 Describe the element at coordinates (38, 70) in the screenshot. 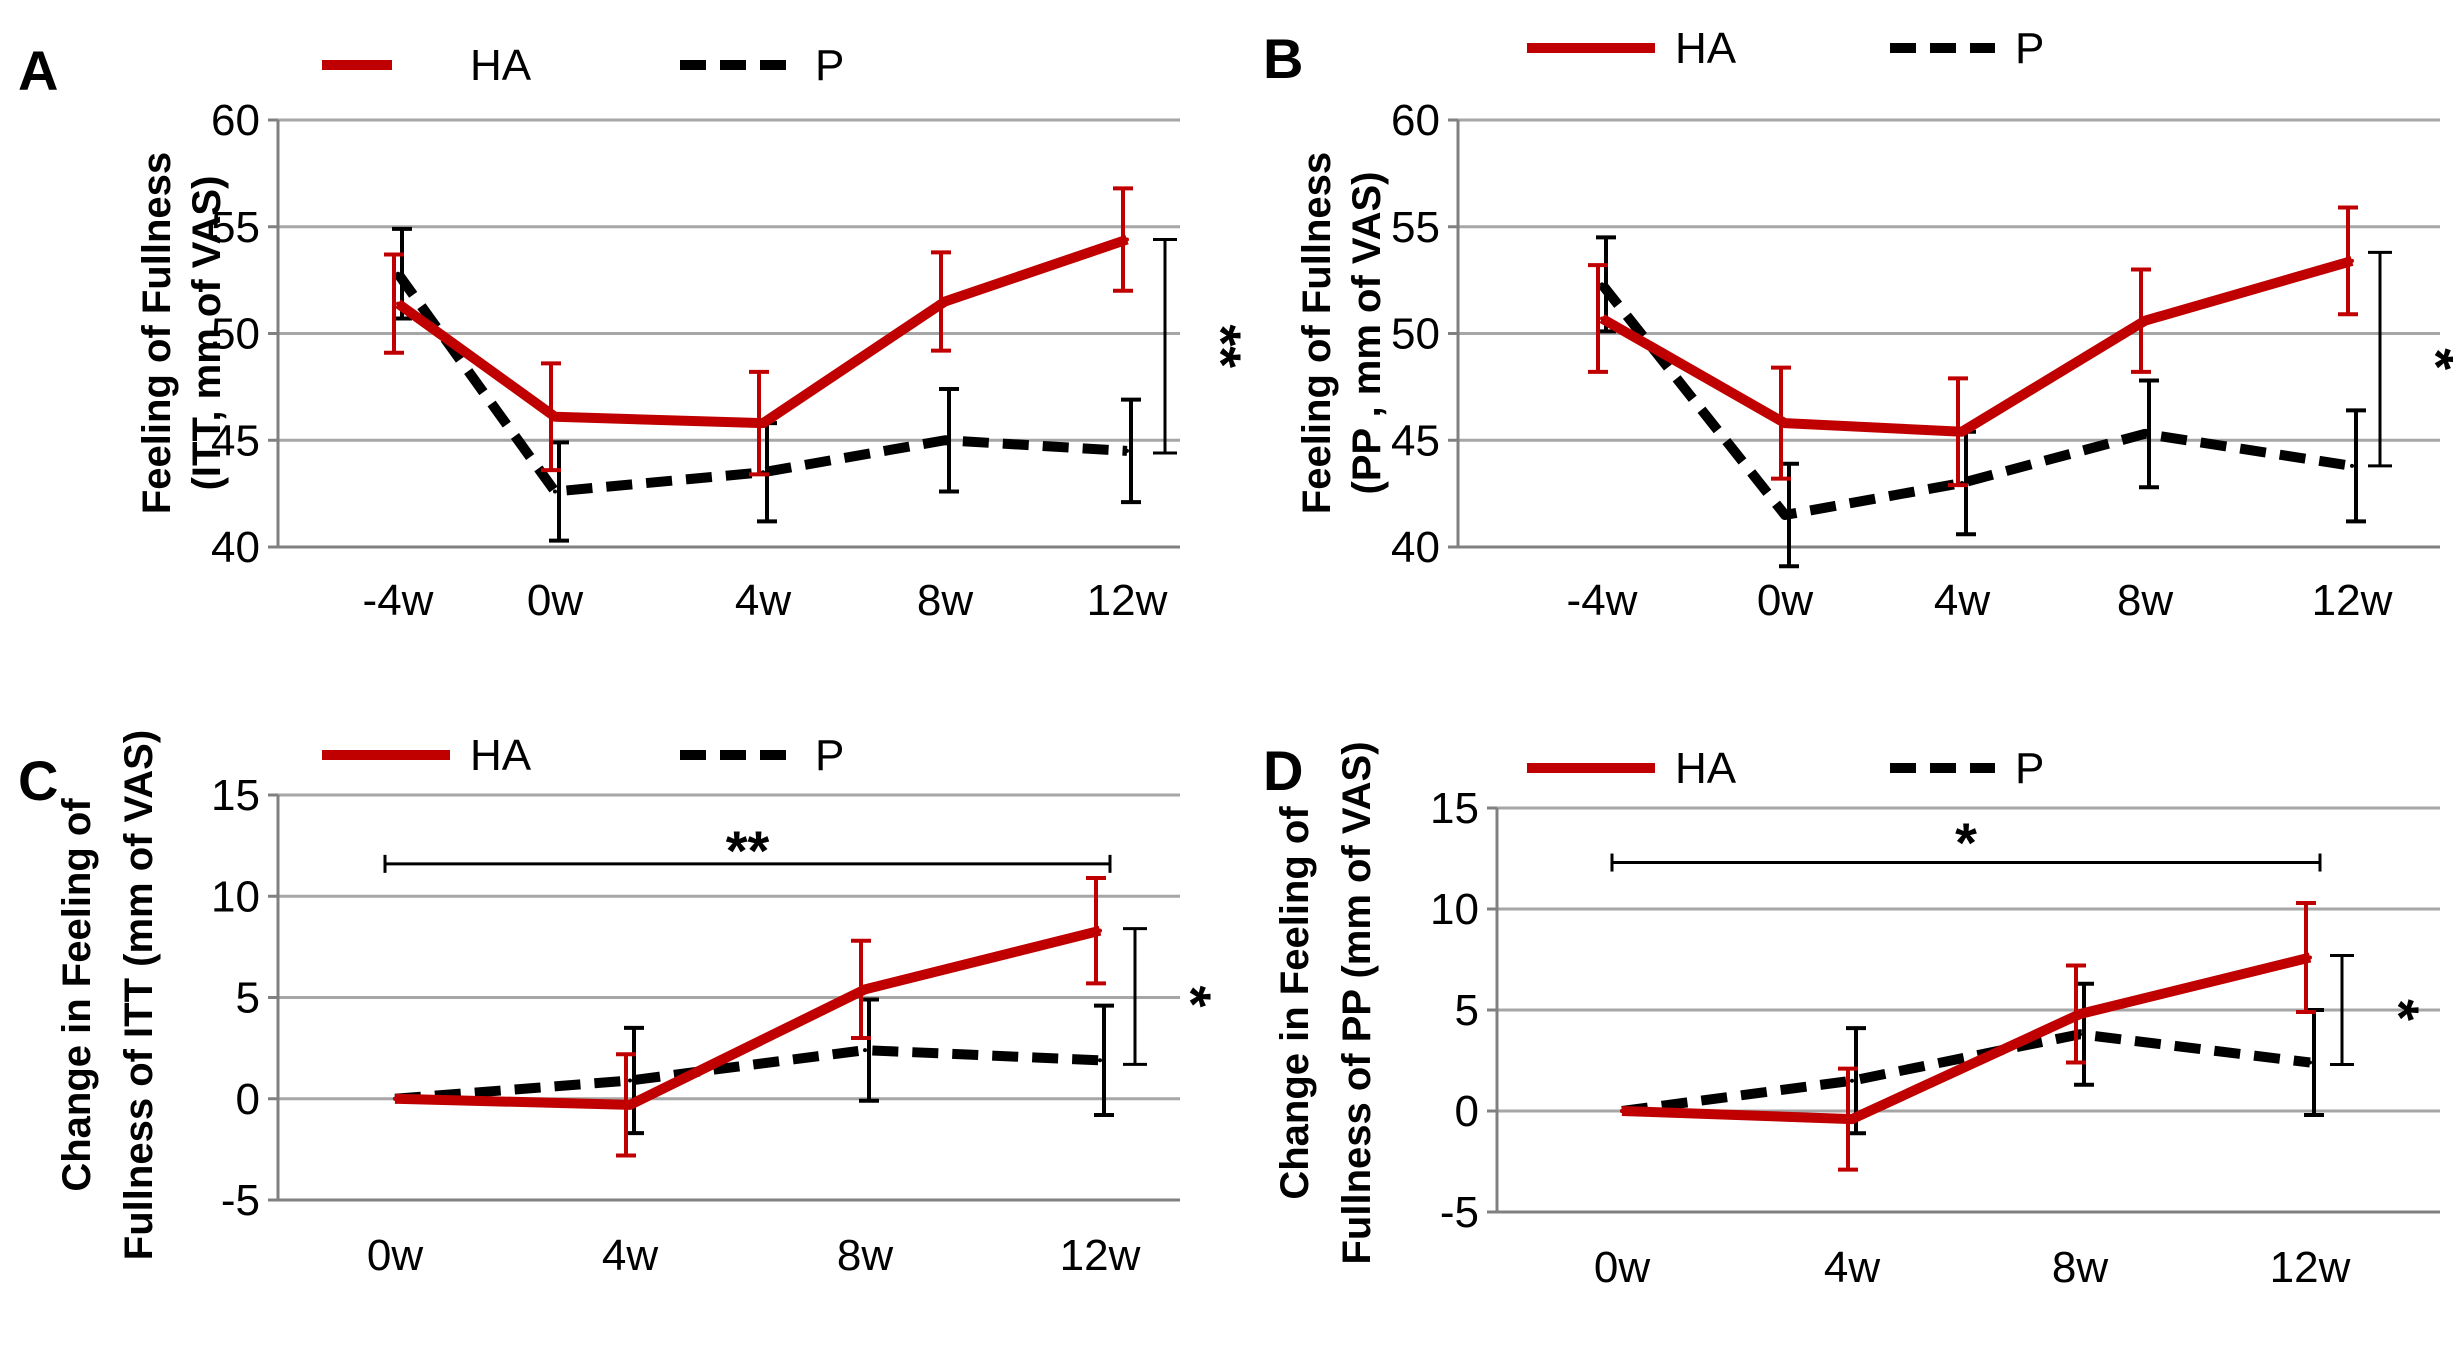

I see `panel-letter: A` at that location.